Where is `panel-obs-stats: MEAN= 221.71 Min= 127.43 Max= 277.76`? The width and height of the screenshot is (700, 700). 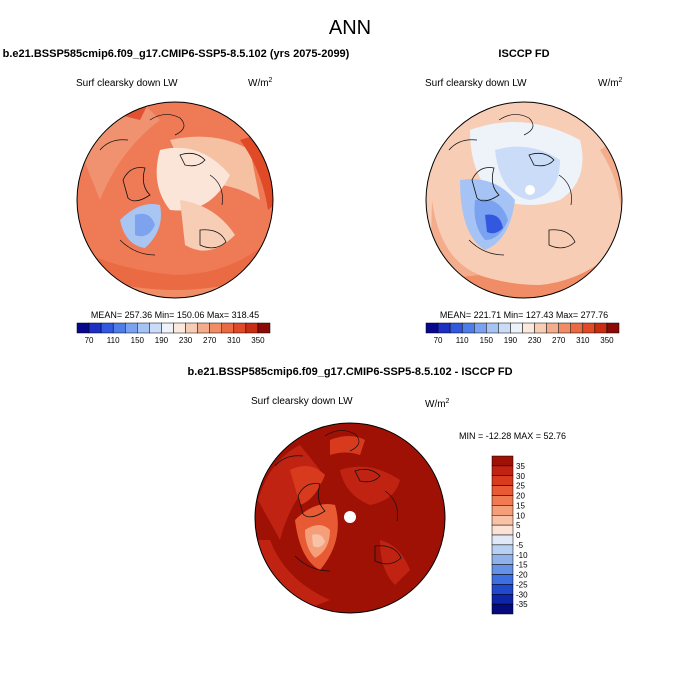 panel-obs-stats: MEAN= 221.71 Min= 127.43 Max= 277.76 is located at coordinates (524, 315).